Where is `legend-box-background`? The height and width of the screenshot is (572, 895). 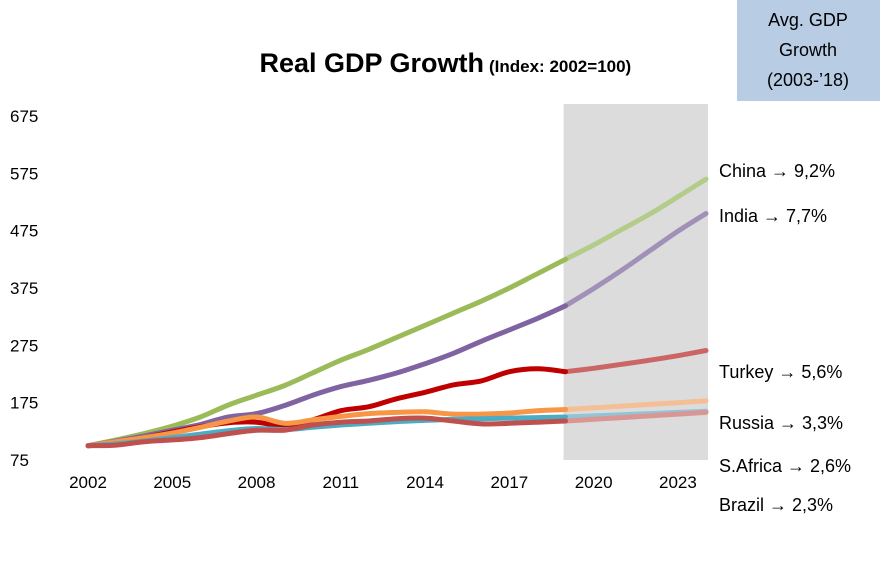 legend-box-background is located at coordinates (808, 50).